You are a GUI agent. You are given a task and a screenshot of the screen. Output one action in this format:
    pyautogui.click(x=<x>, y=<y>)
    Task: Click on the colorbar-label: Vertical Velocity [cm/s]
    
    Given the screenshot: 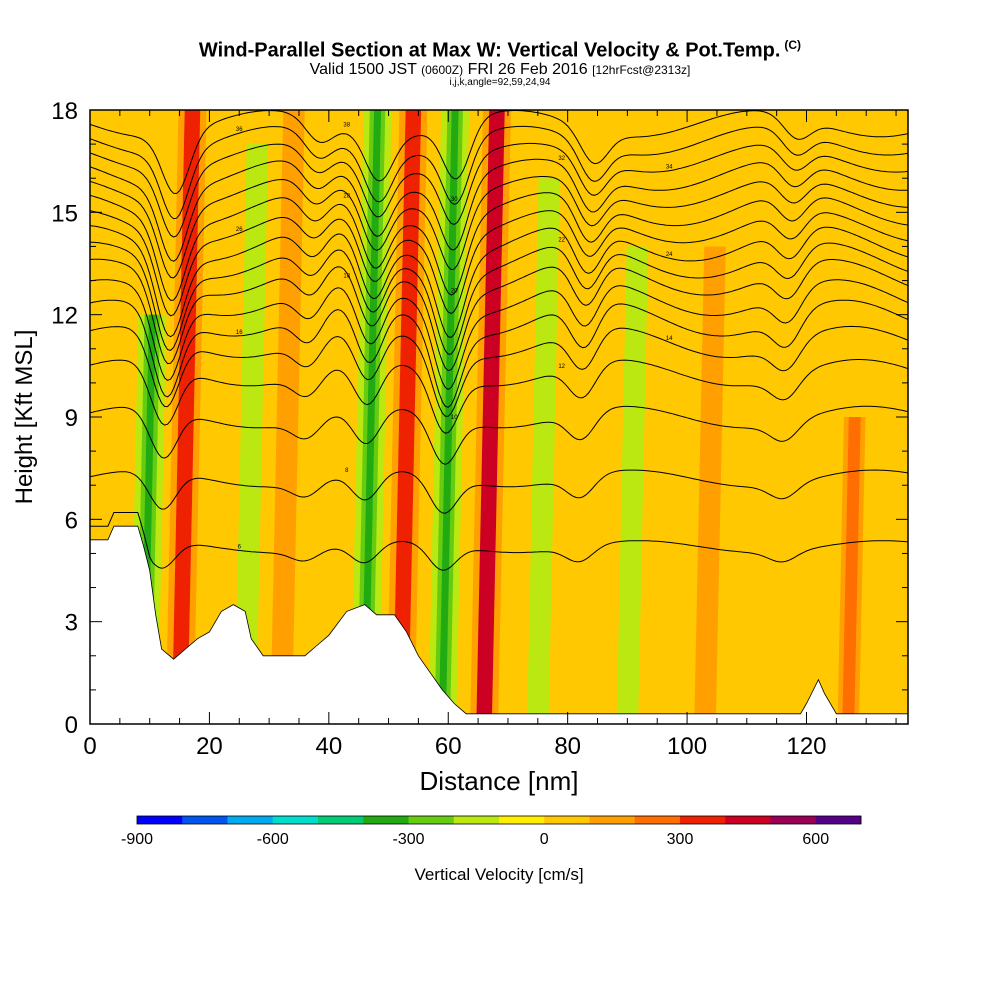 What is the action you would take?
    pyautogui.click(x=498, y=874)
    